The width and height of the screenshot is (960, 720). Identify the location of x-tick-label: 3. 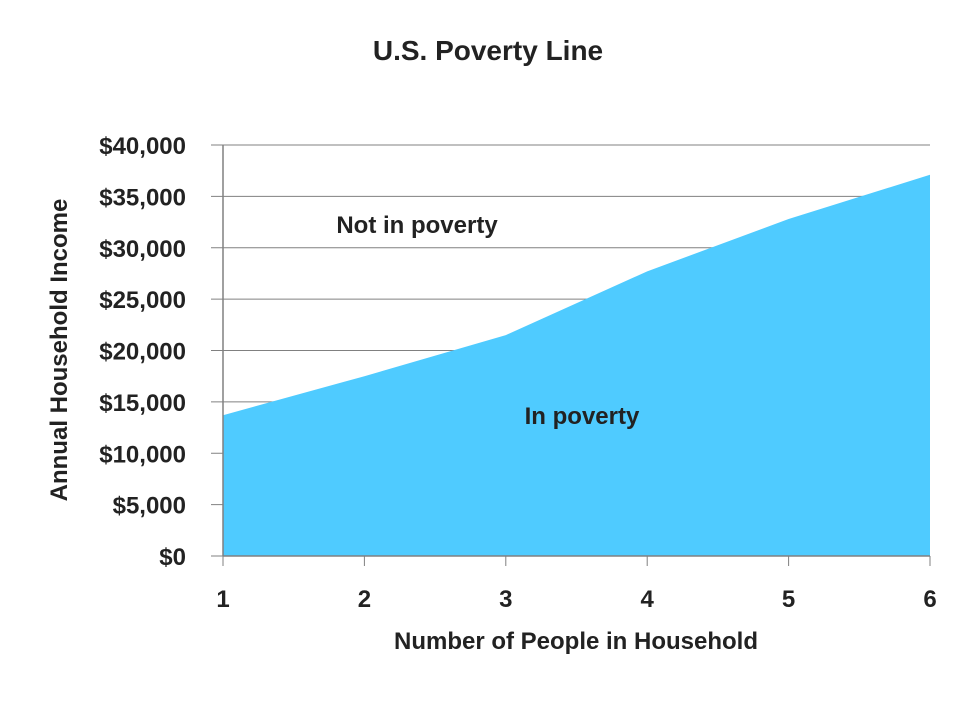
(505, 599).